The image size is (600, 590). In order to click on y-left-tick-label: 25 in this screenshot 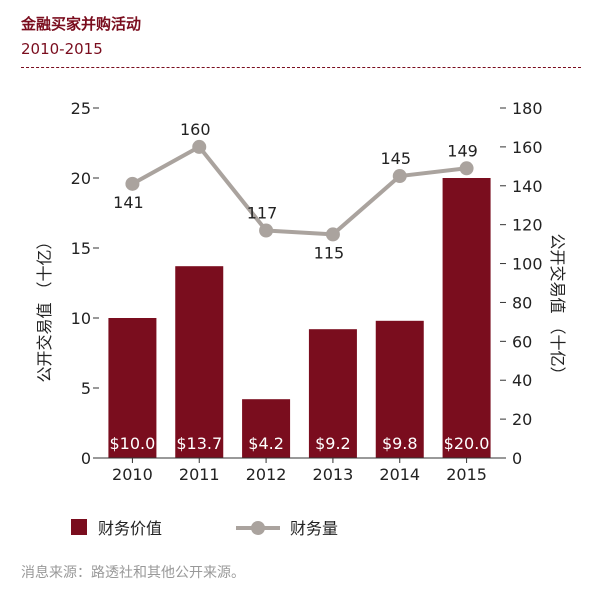, I will do `click(81, 108)`.